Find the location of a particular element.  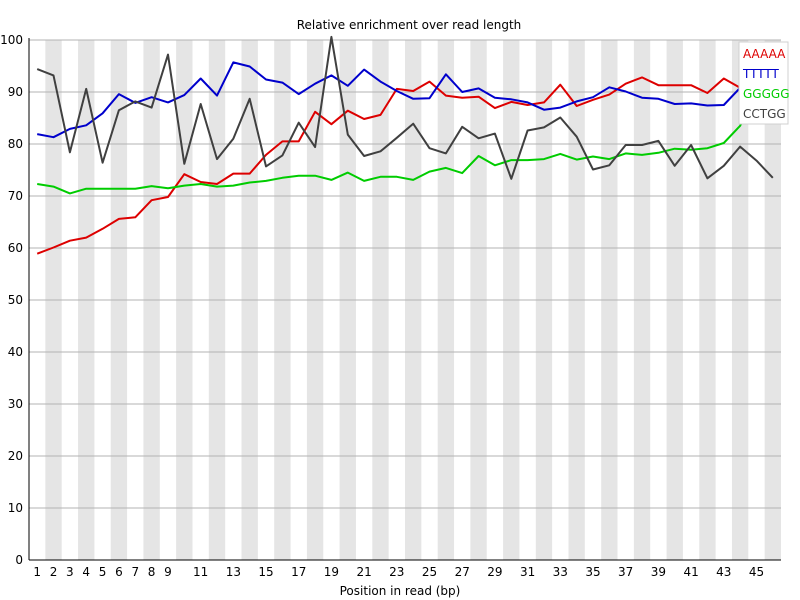

x-tick-label: 4 is located at coordinates (86, 572).